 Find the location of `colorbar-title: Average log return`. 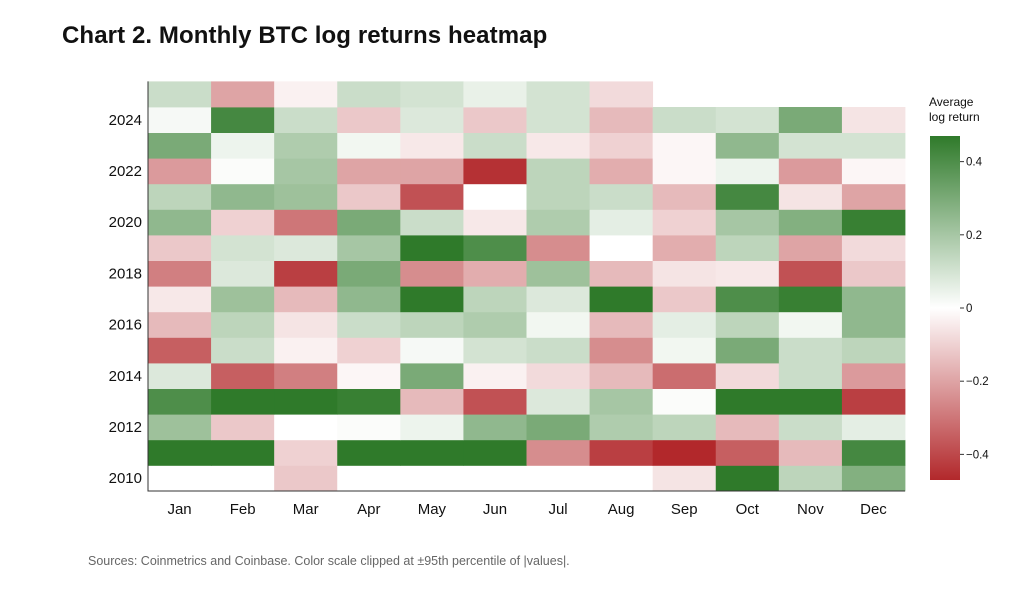

colorbar-title: Average log return is located at coordinates (954, 109).